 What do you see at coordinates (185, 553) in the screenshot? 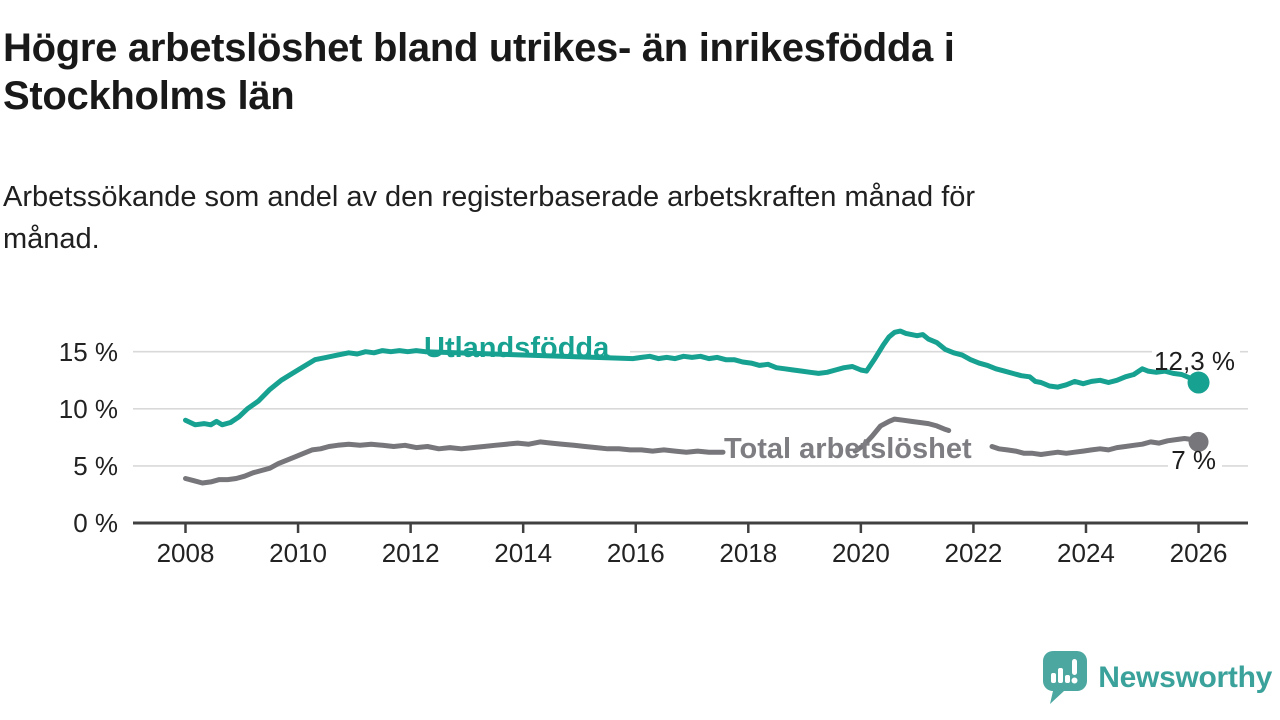
I see `x-tick-label: 2008` at bounding box center [185, 553].